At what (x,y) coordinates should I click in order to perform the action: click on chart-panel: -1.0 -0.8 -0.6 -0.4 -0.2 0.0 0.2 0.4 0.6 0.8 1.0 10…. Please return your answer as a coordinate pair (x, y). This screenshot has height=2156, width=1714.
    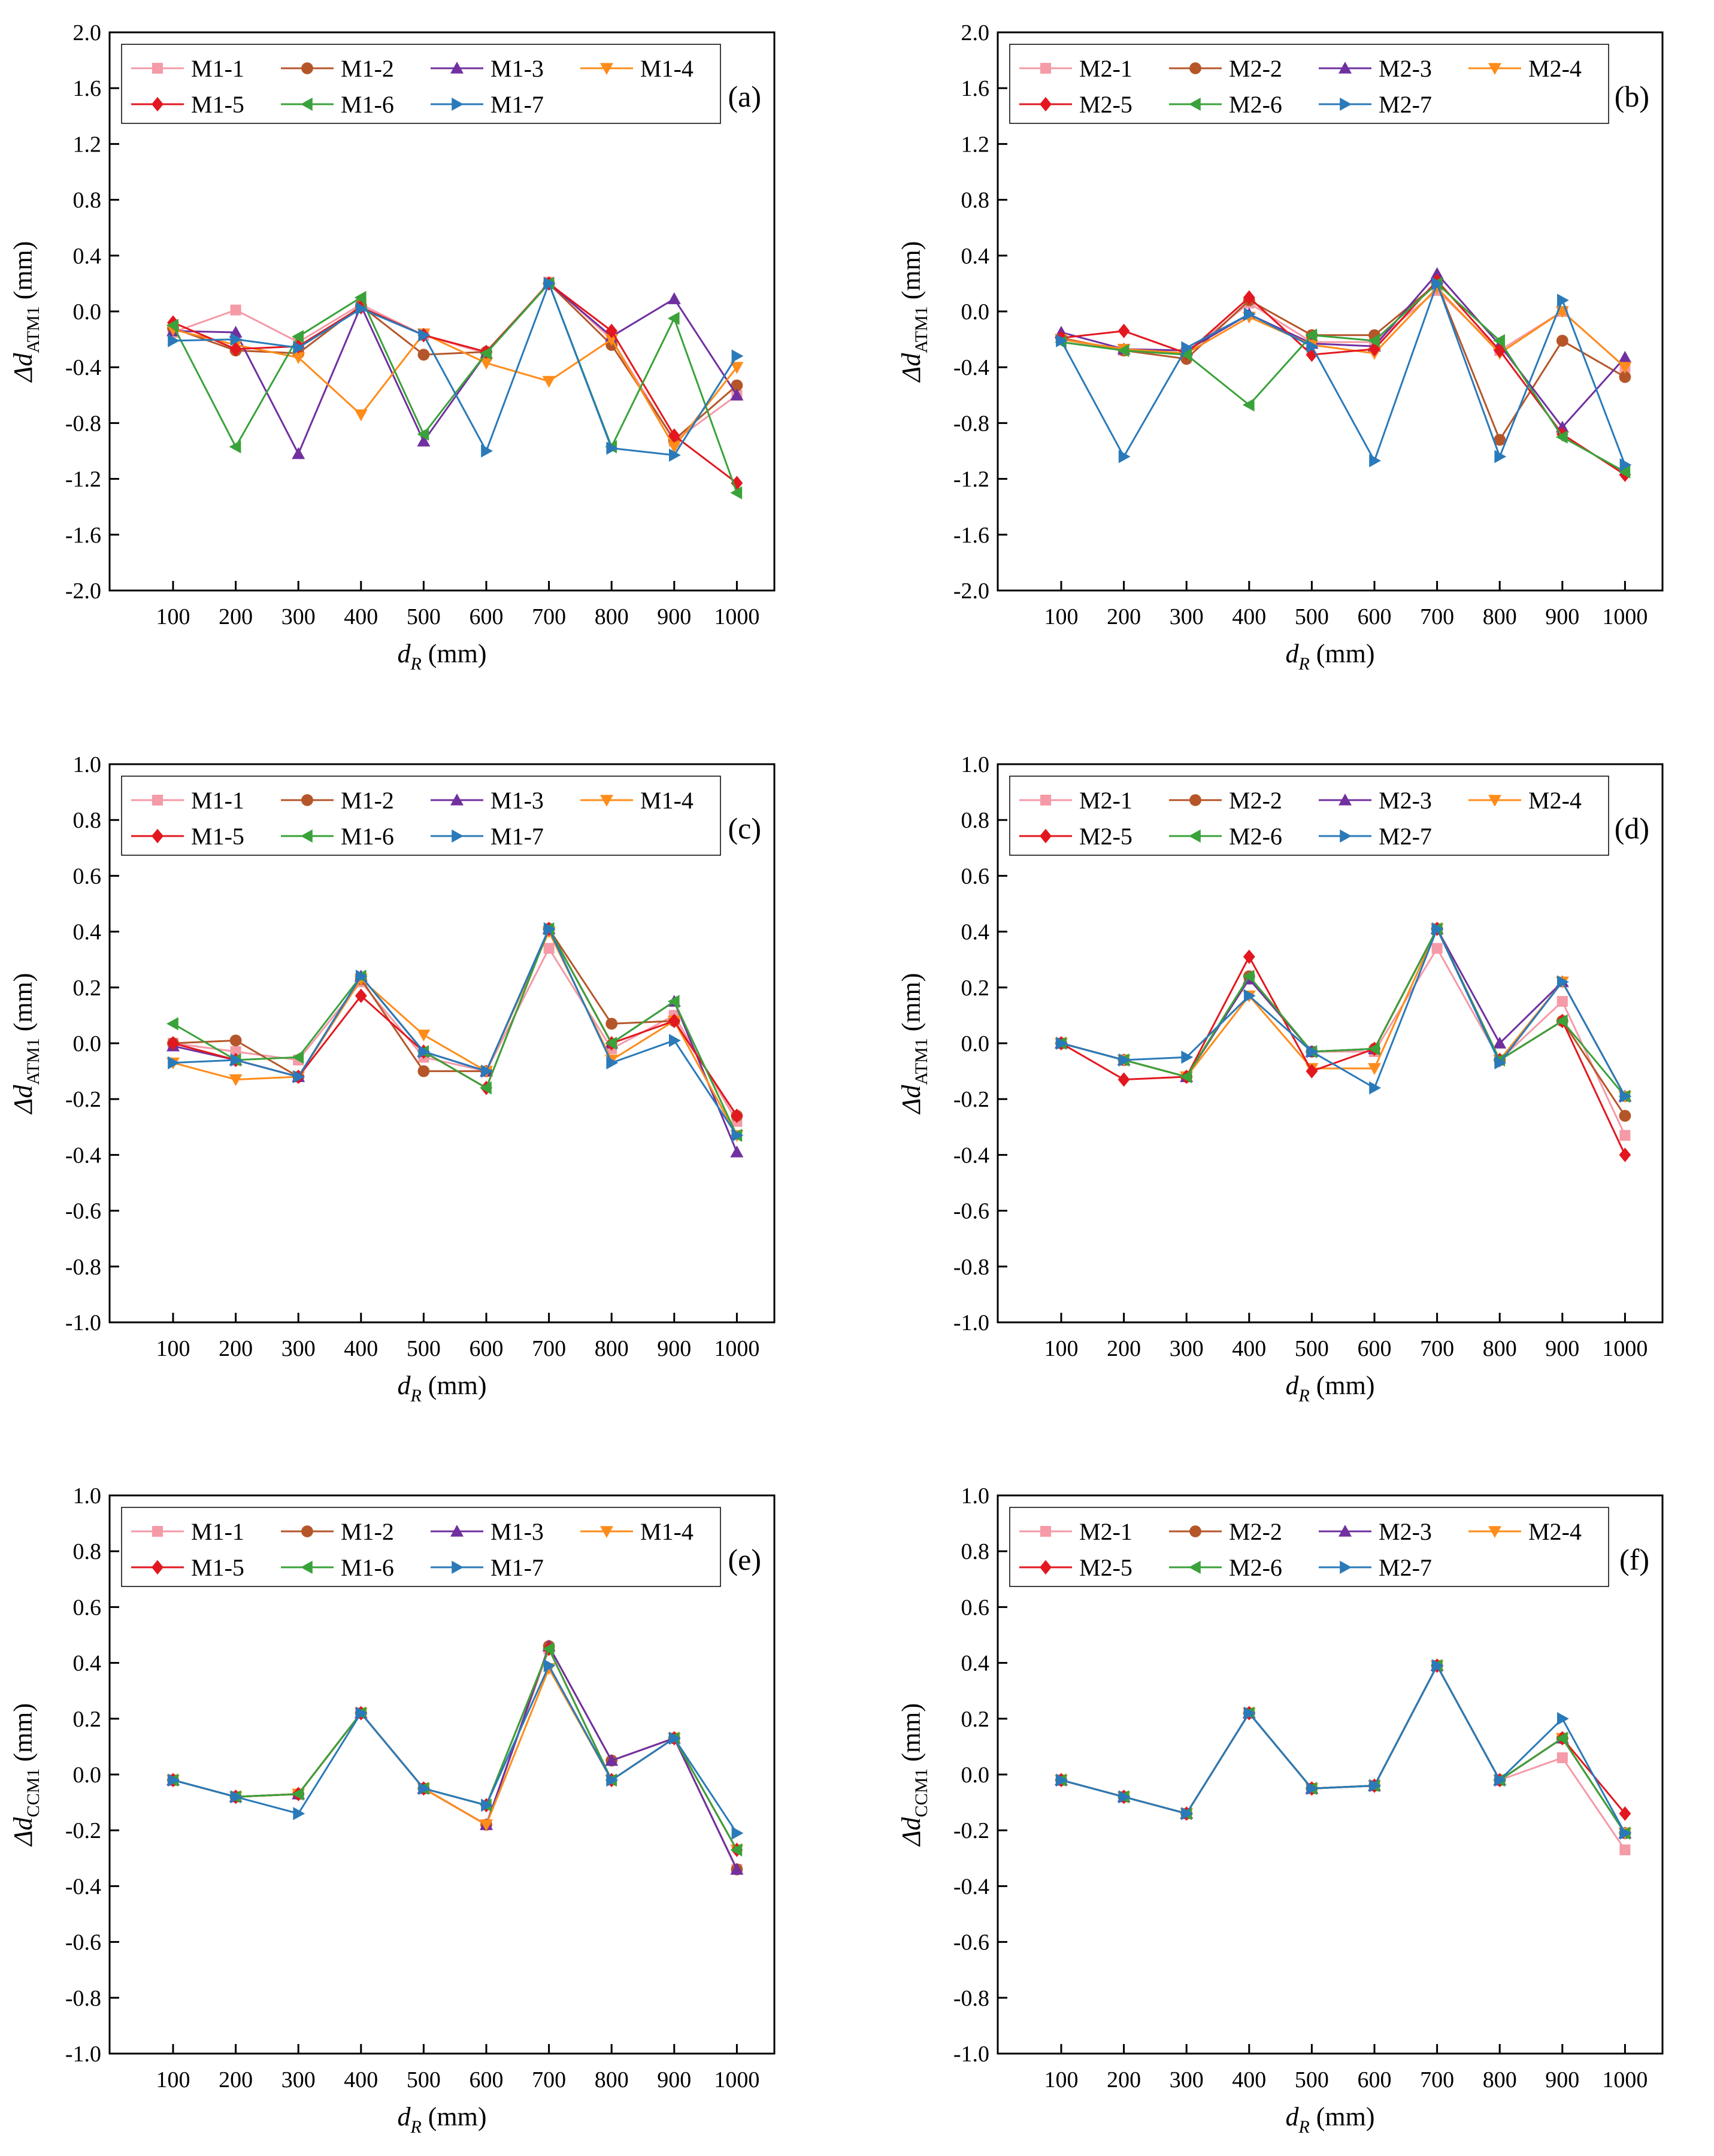
    Looking at the image, I should click on (1280, 1810).